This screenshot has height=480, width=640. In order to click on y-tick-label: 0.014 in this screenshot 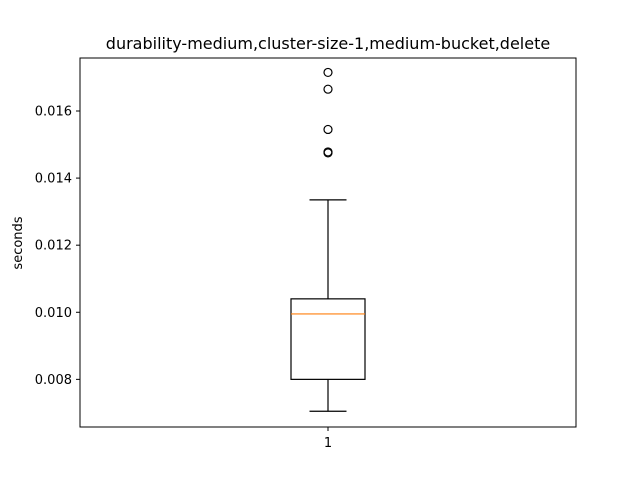, I will do `click(53, 179)`.